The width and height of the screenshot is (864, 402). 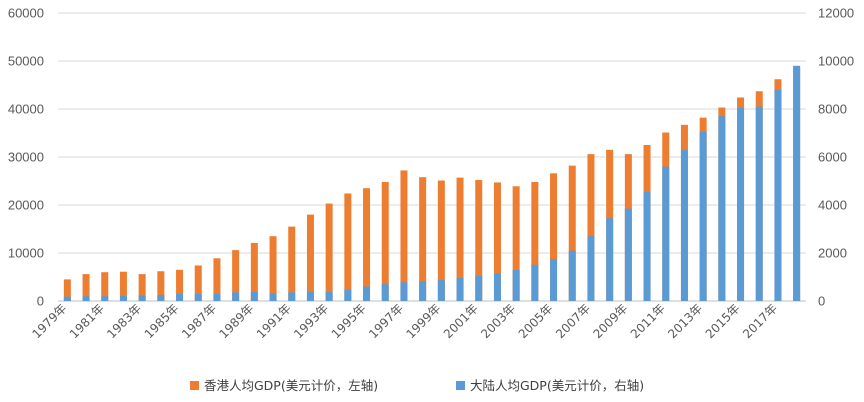 I want to click on left-axis-ticks: 0 10000 20000 30000 40000 50000 60000, so click(x=26, y=157).